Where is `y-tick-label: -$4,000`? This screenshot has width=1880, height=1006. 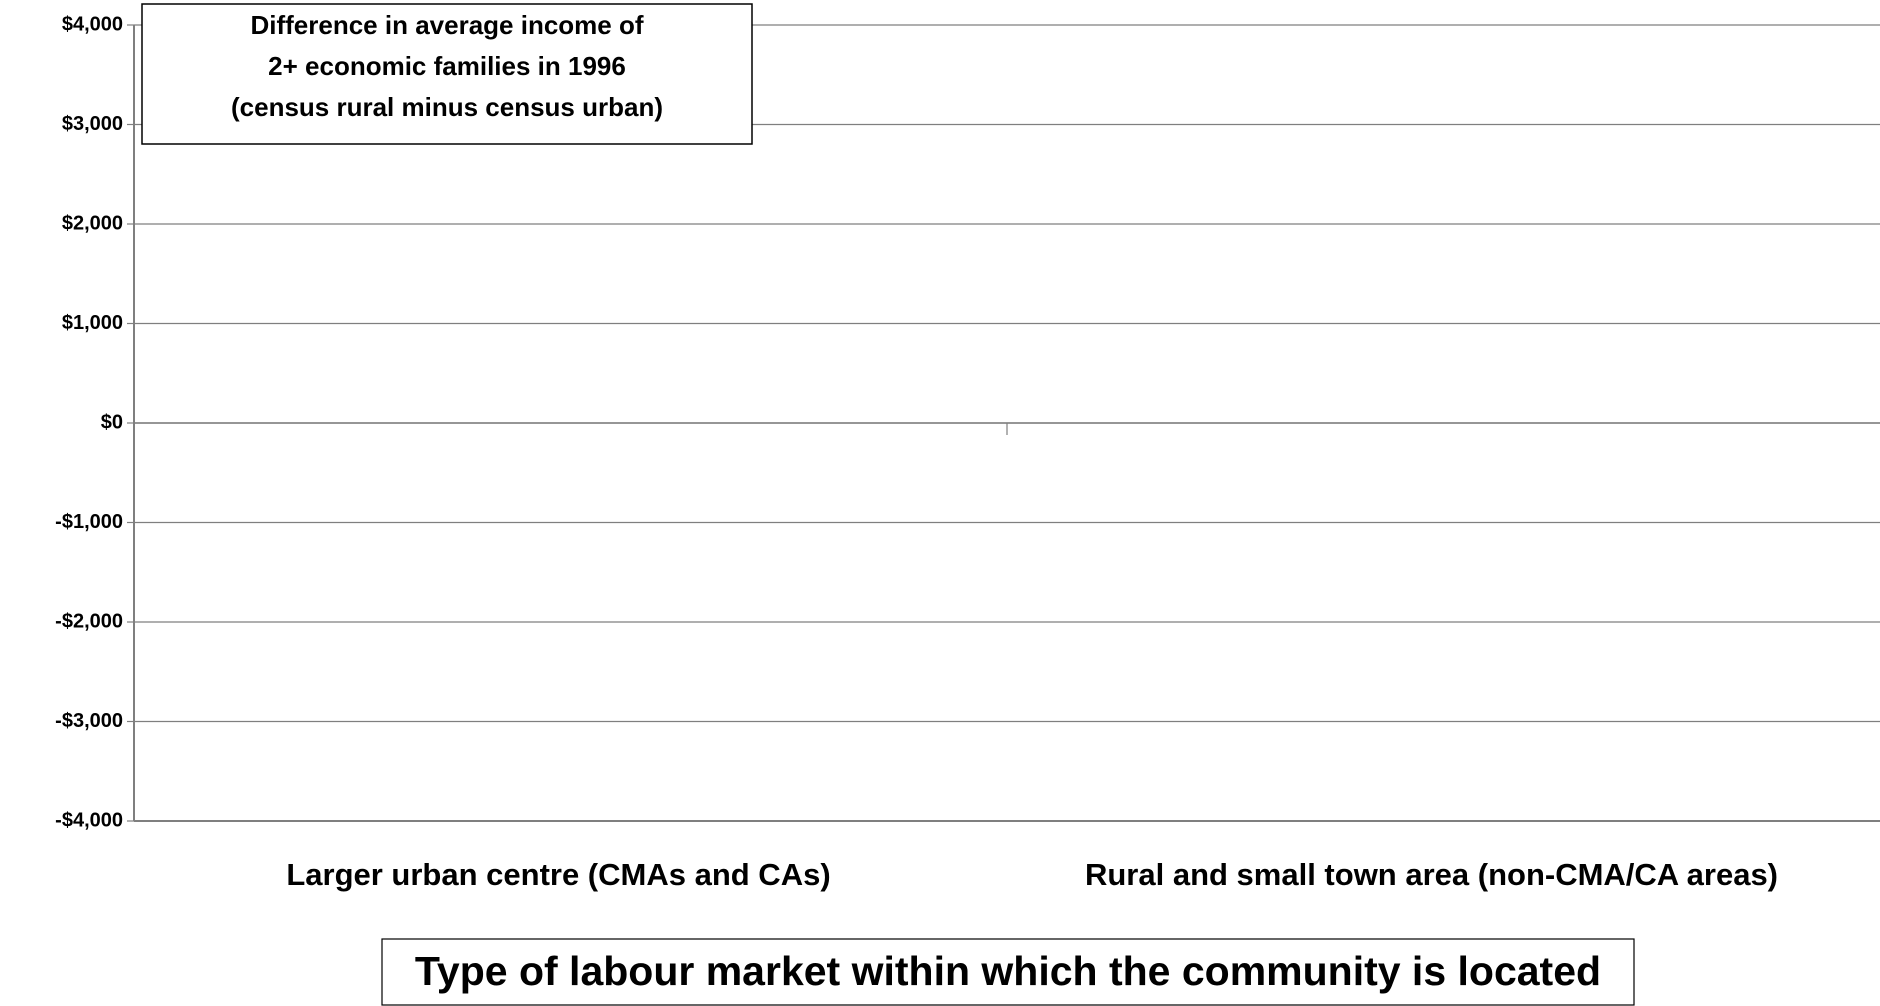 y-tick-label: -$4,000 is located at coordinates (89, 820).